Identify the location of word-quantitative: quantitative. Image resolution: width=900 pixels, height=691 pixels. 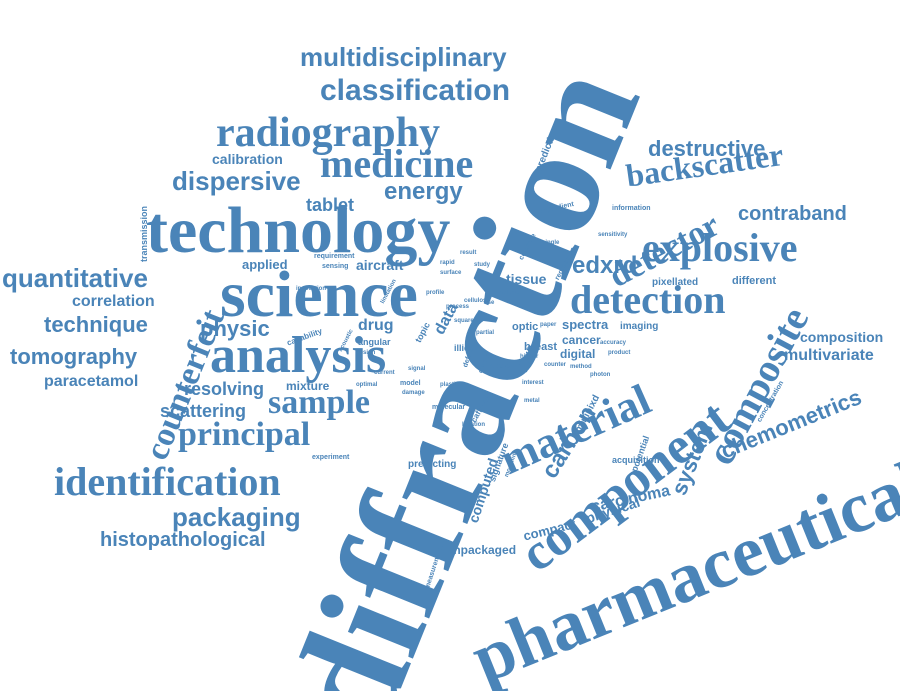
(75, 278).